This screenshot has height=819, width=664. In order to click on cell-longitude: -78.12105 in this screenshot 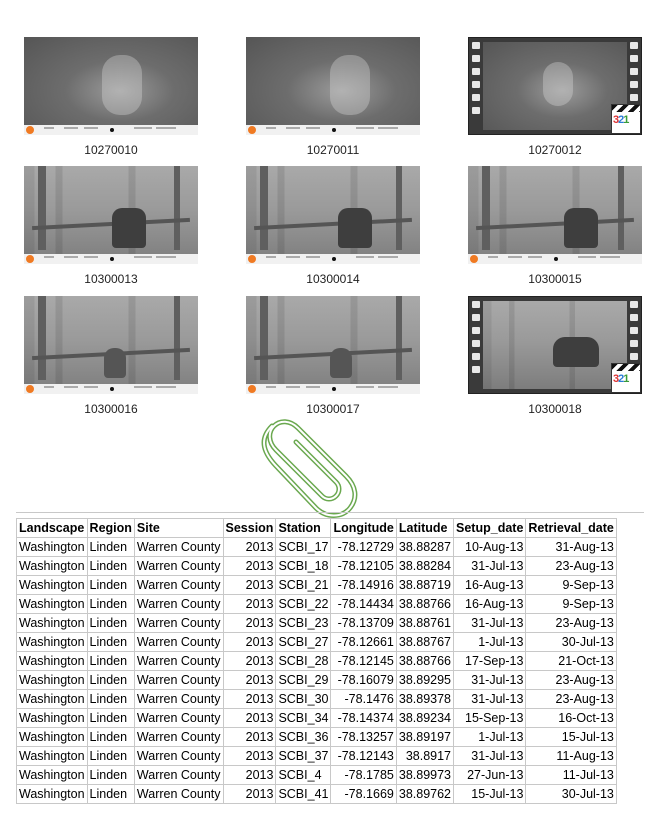, I will do `click(363, 566)`.